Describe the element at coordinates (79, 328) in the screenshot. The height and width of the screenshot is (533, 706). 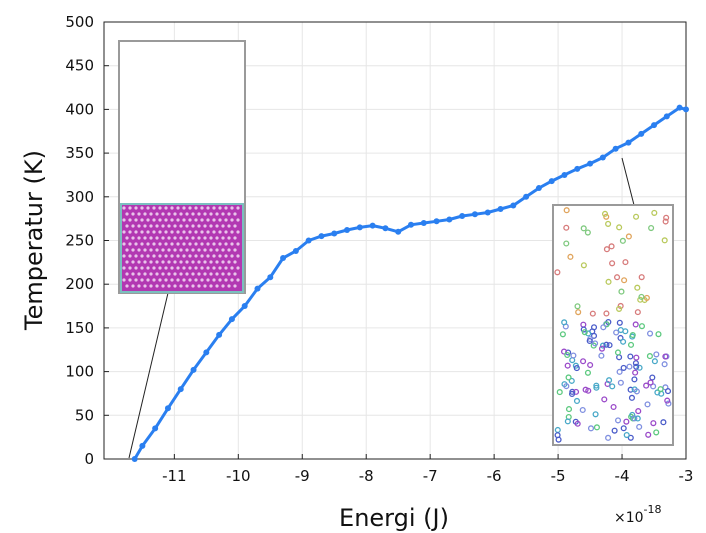
I see `y-tick-label: 150` at that location.